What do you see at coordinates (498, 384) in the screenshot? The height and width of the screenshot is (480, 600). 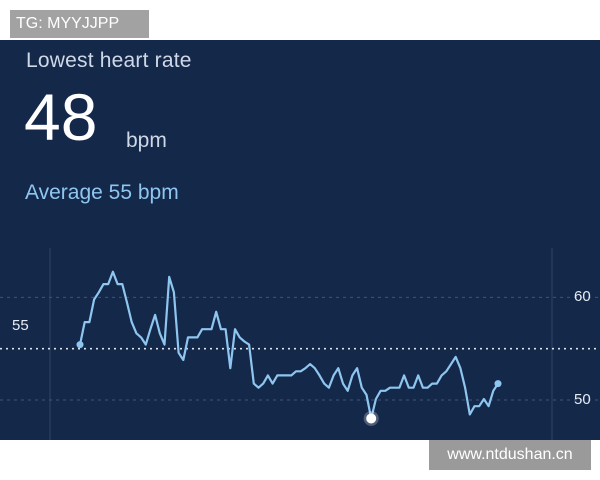 I see `end-point-marker` at bounding box center [498, 384].